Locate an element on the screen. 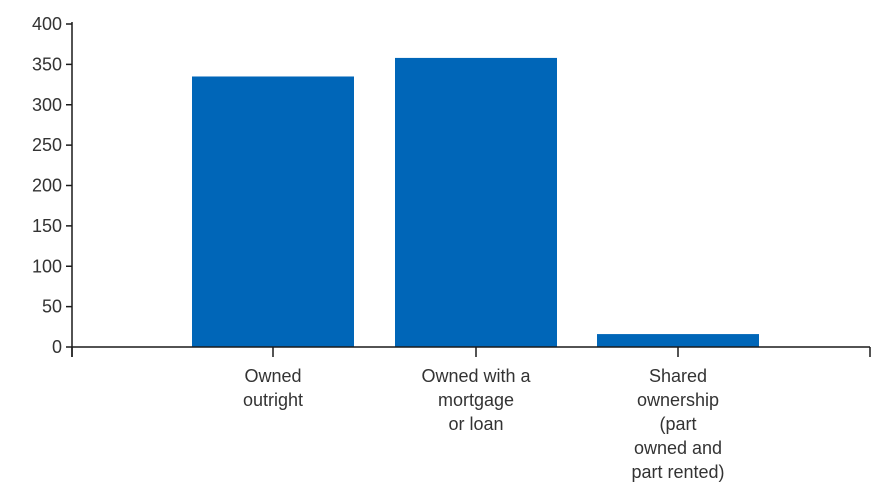 The height and width of the screenshot is (502, 877). y-tick-label: 150 is located at coordinates (47, 226).